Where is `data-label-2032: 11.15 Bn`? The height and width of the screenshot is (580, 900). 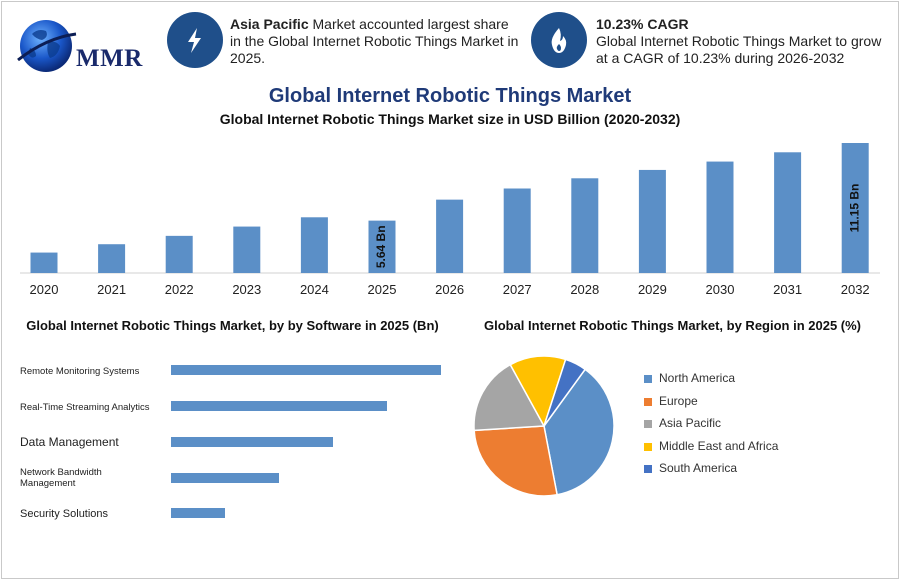
data-label-2032: 11.15 Bn is located at coordinates (854, 208).